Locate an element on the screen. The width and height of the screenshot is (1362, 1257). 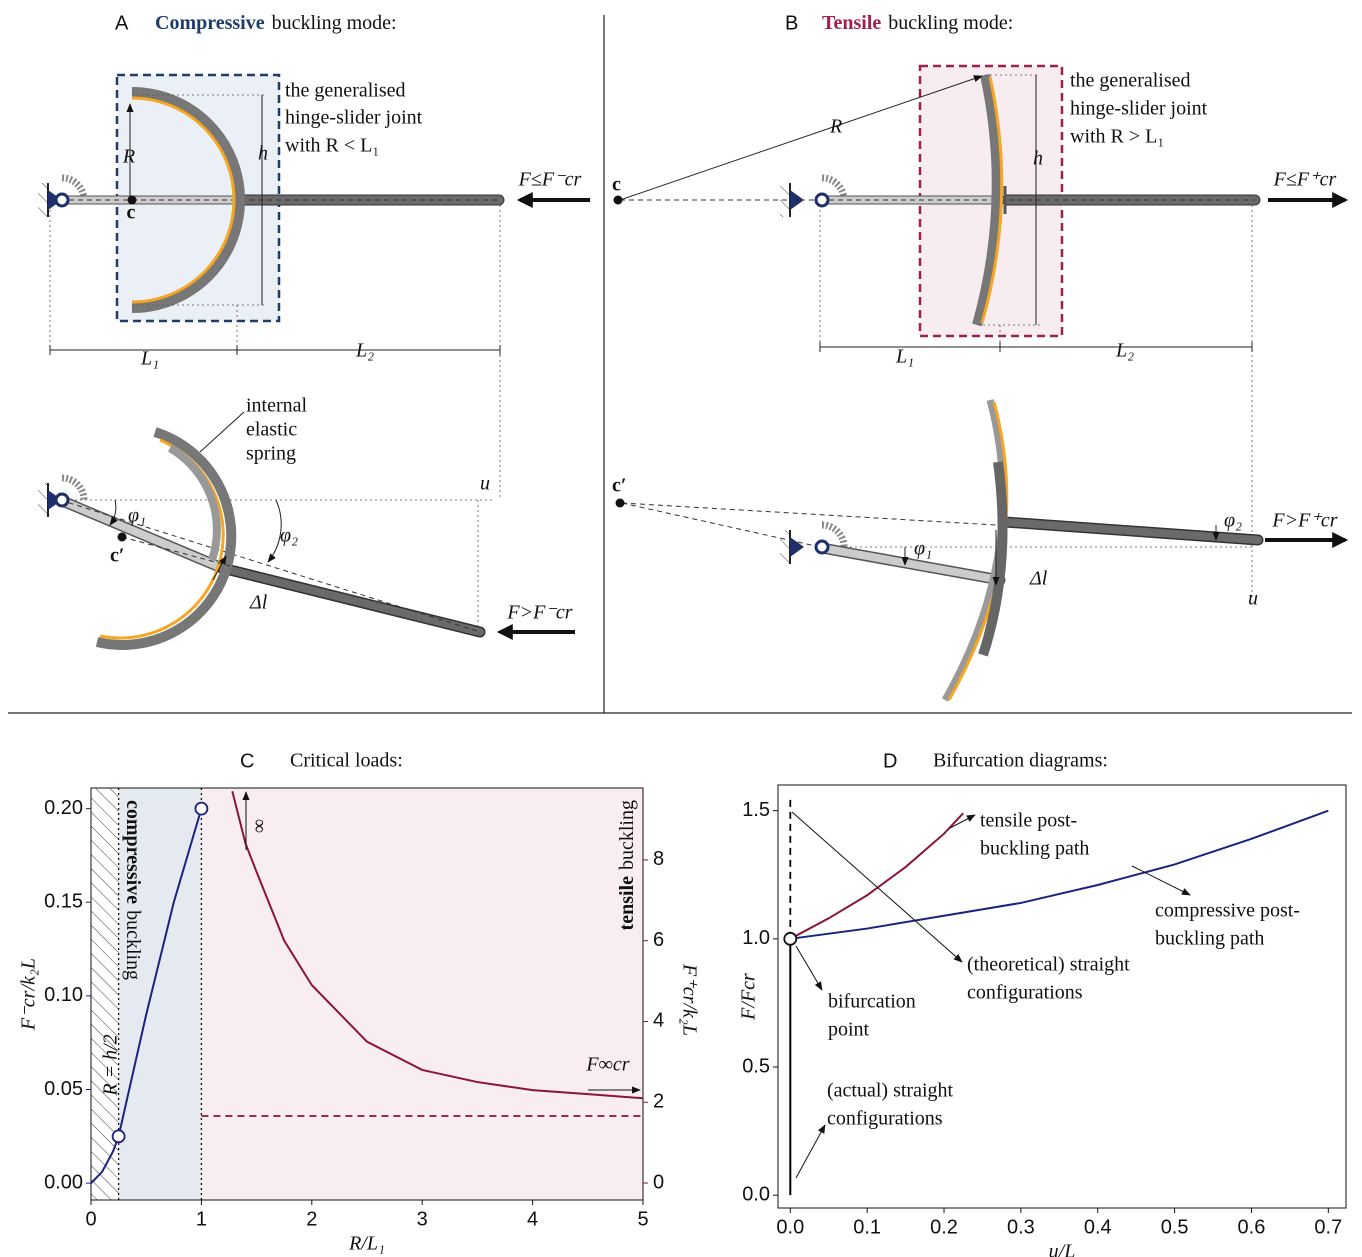
annotation: (actual) straight is located at coordinates (890, 1091).